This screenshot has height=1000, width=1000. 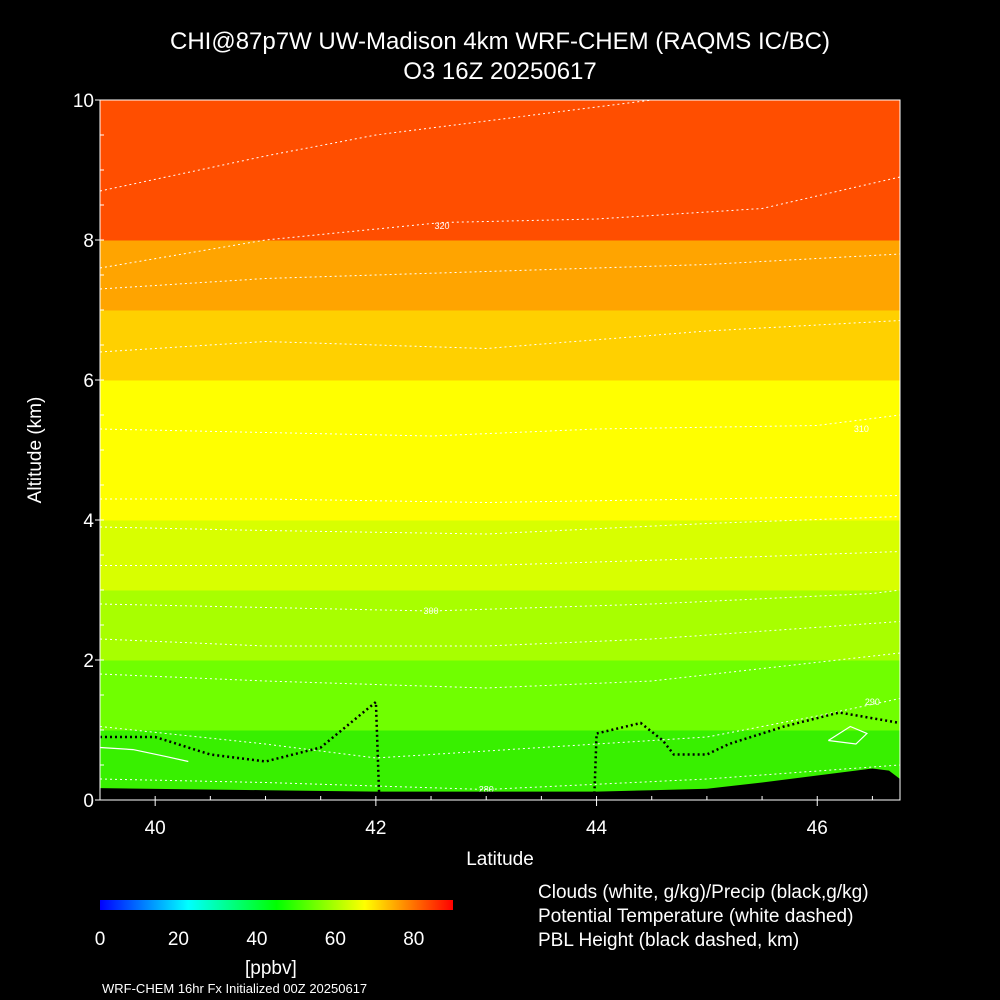 I want to click on colorbar, so click(x=276, y=905).